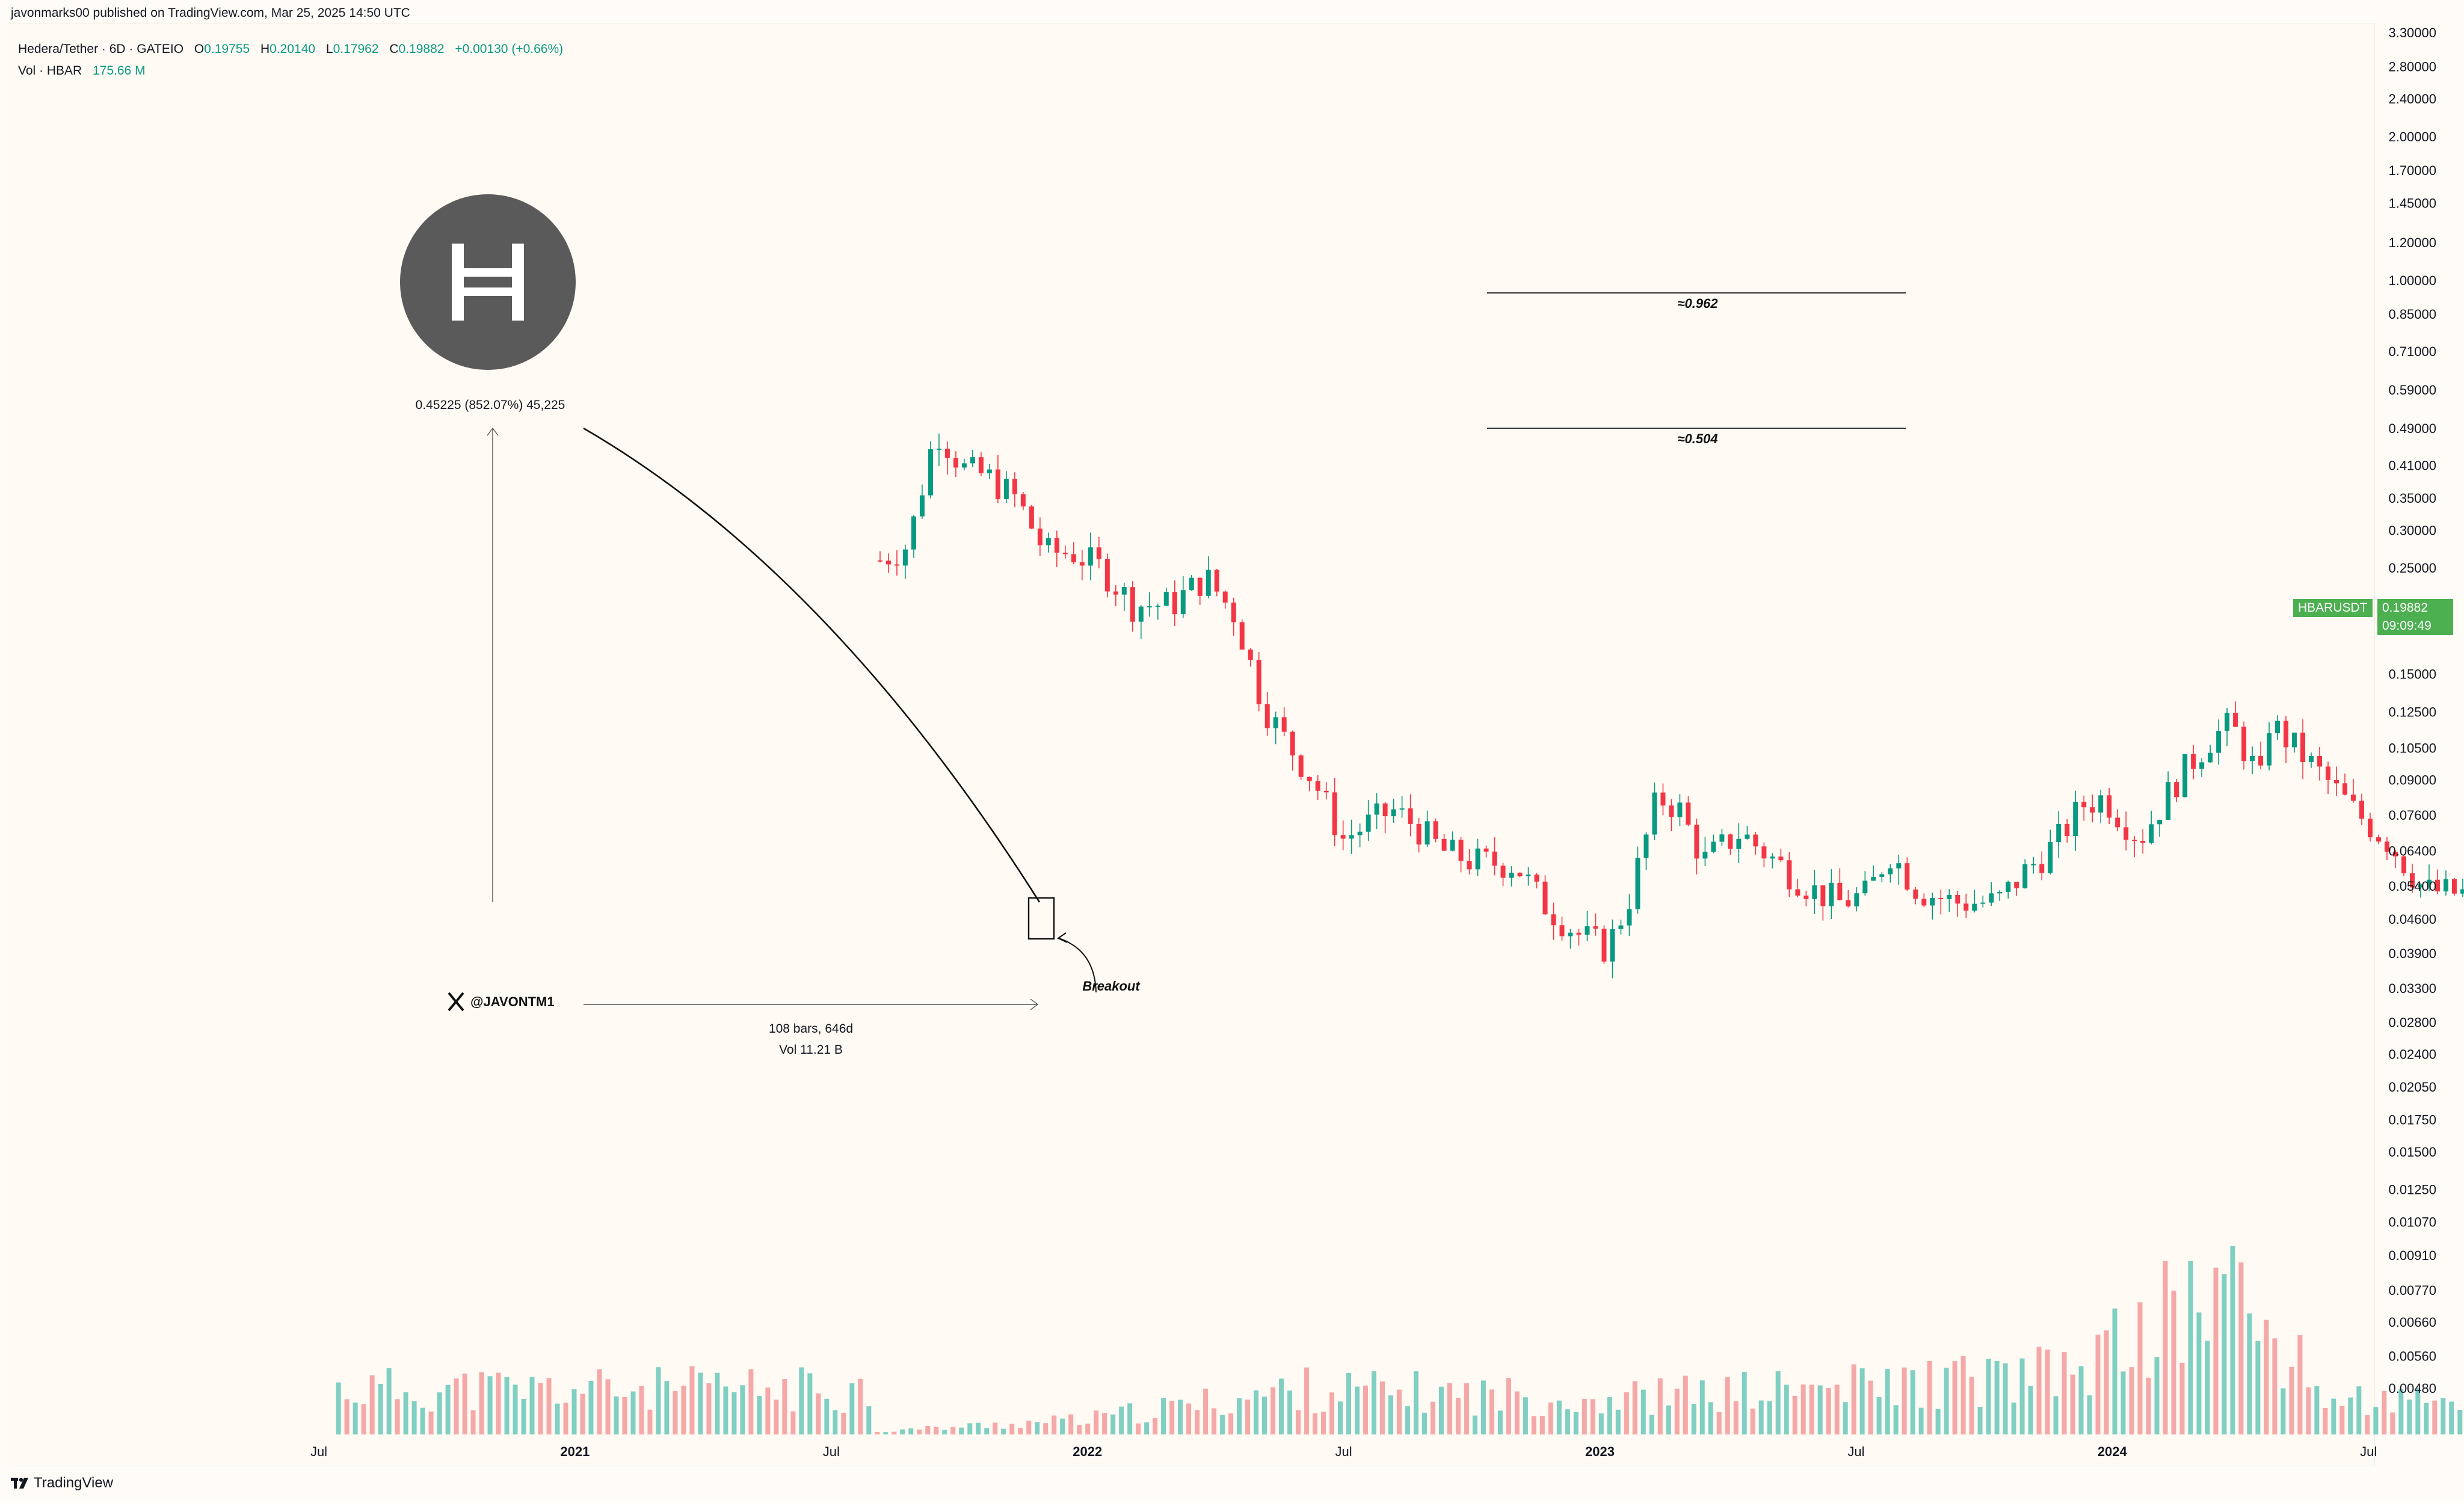  Describe the element at coordinates (2412, 1022) in the screenshot. I see `price-tick-label: 0.02800` at that location.